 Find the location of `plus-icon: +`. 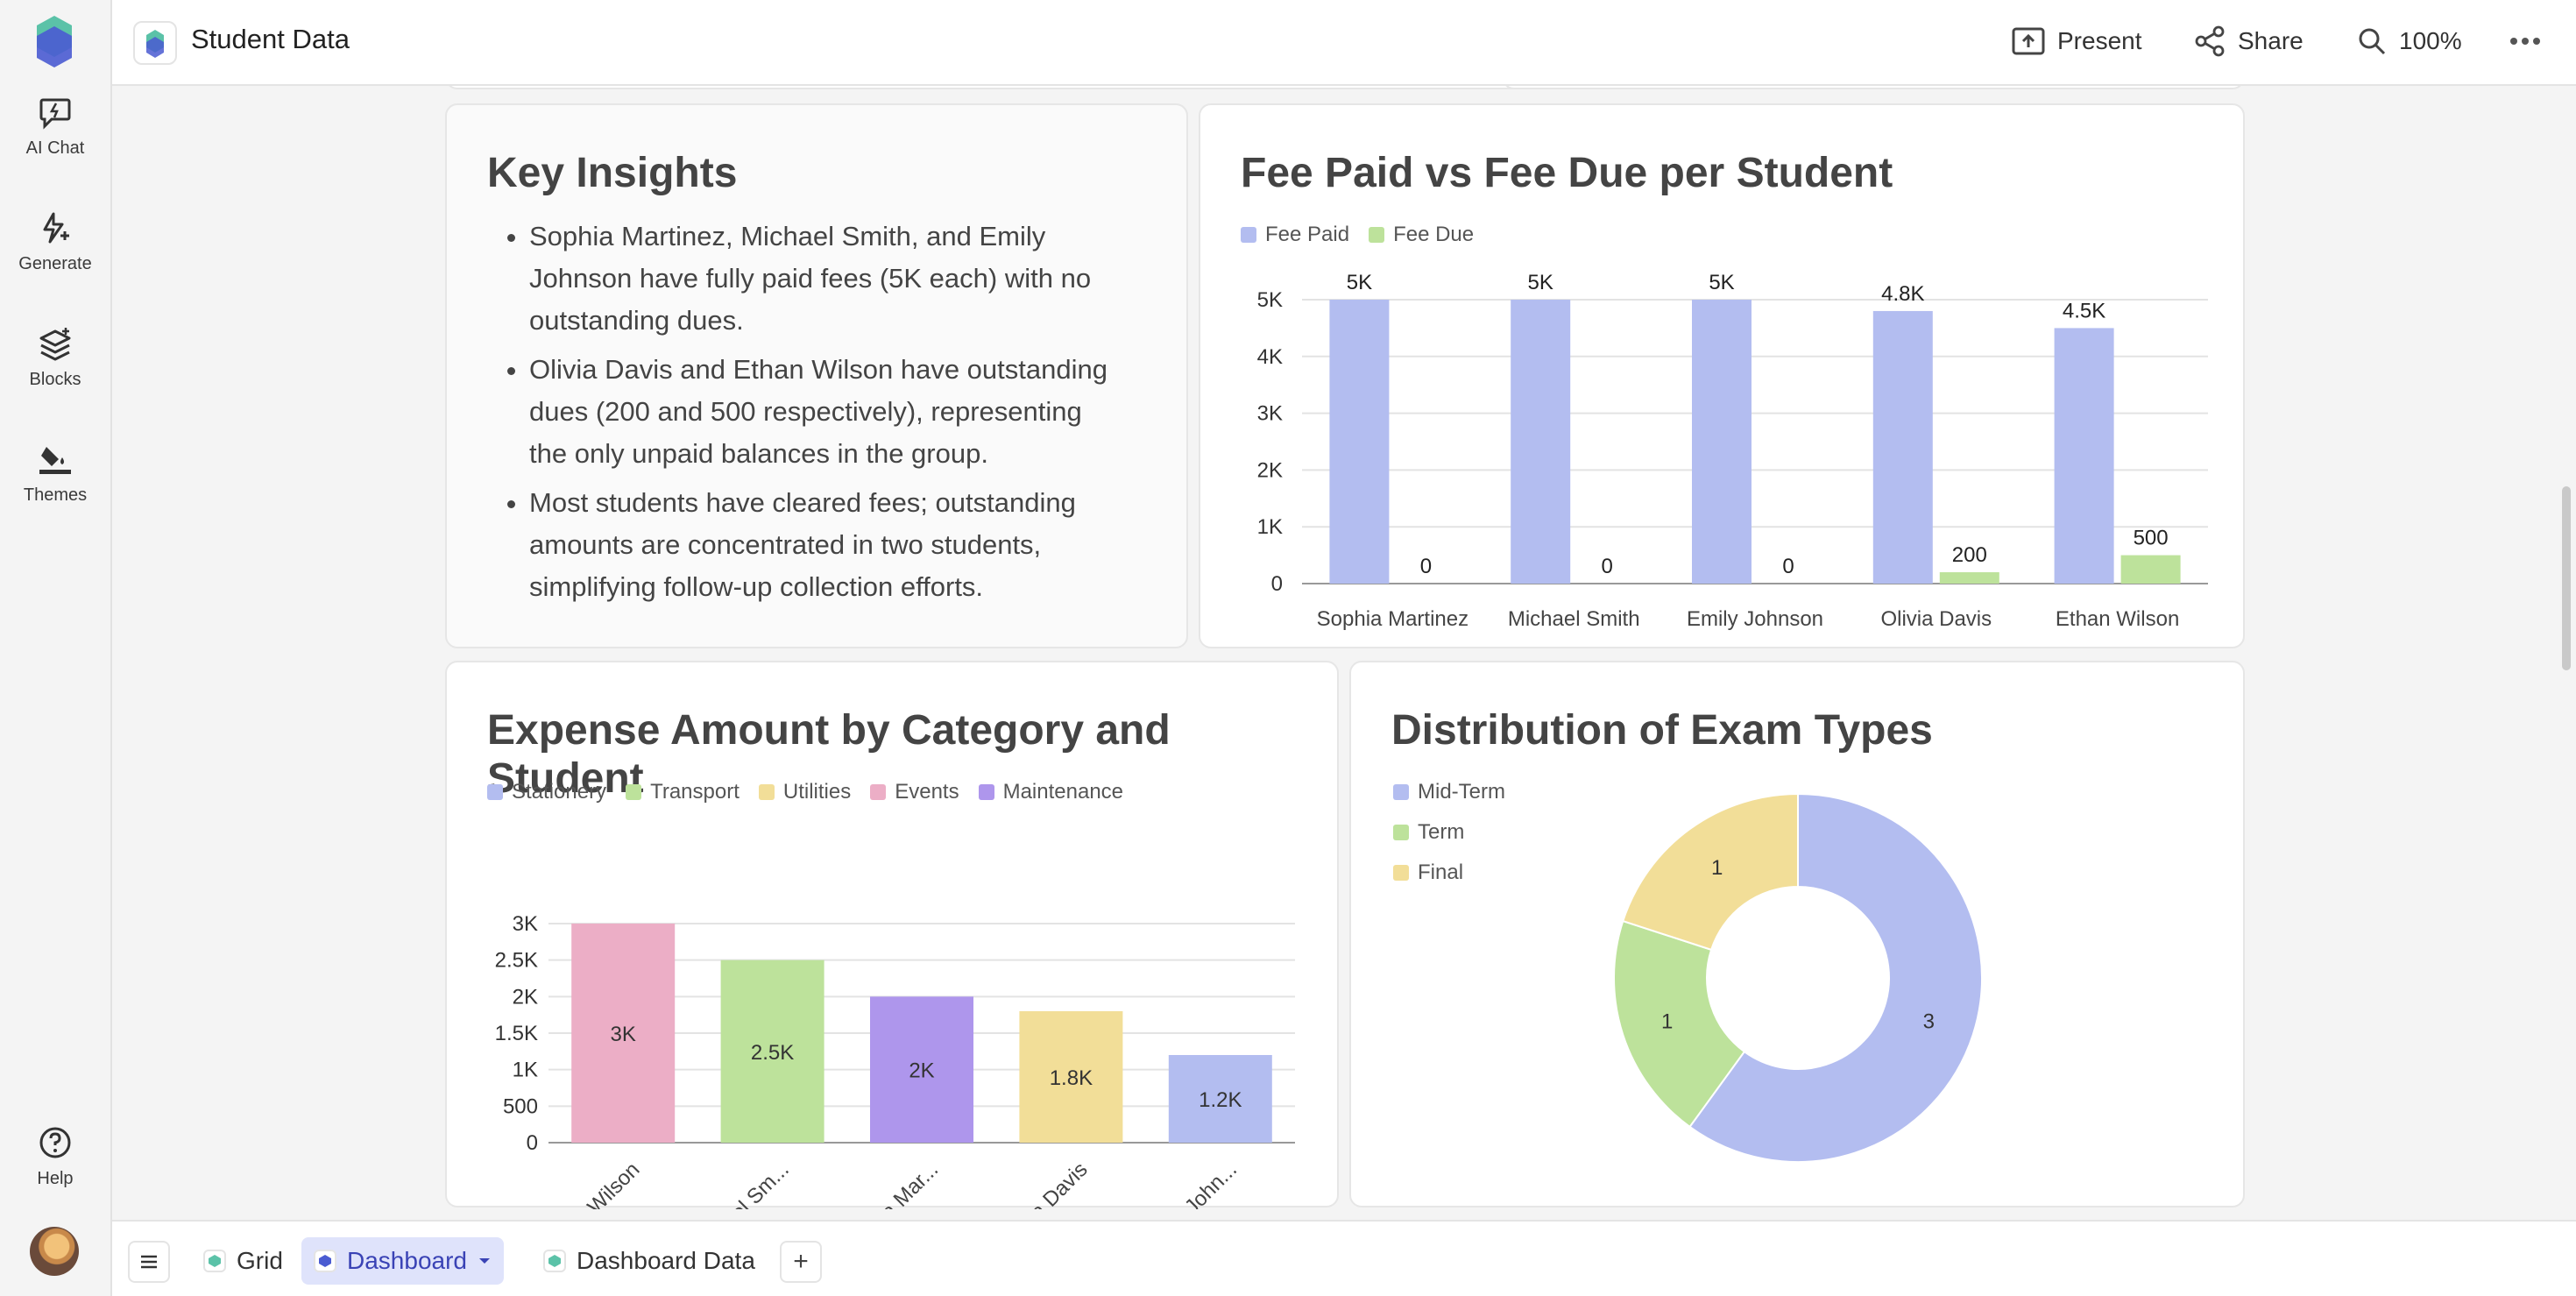

plus-icon: + is located at coordinates (801, 1261).